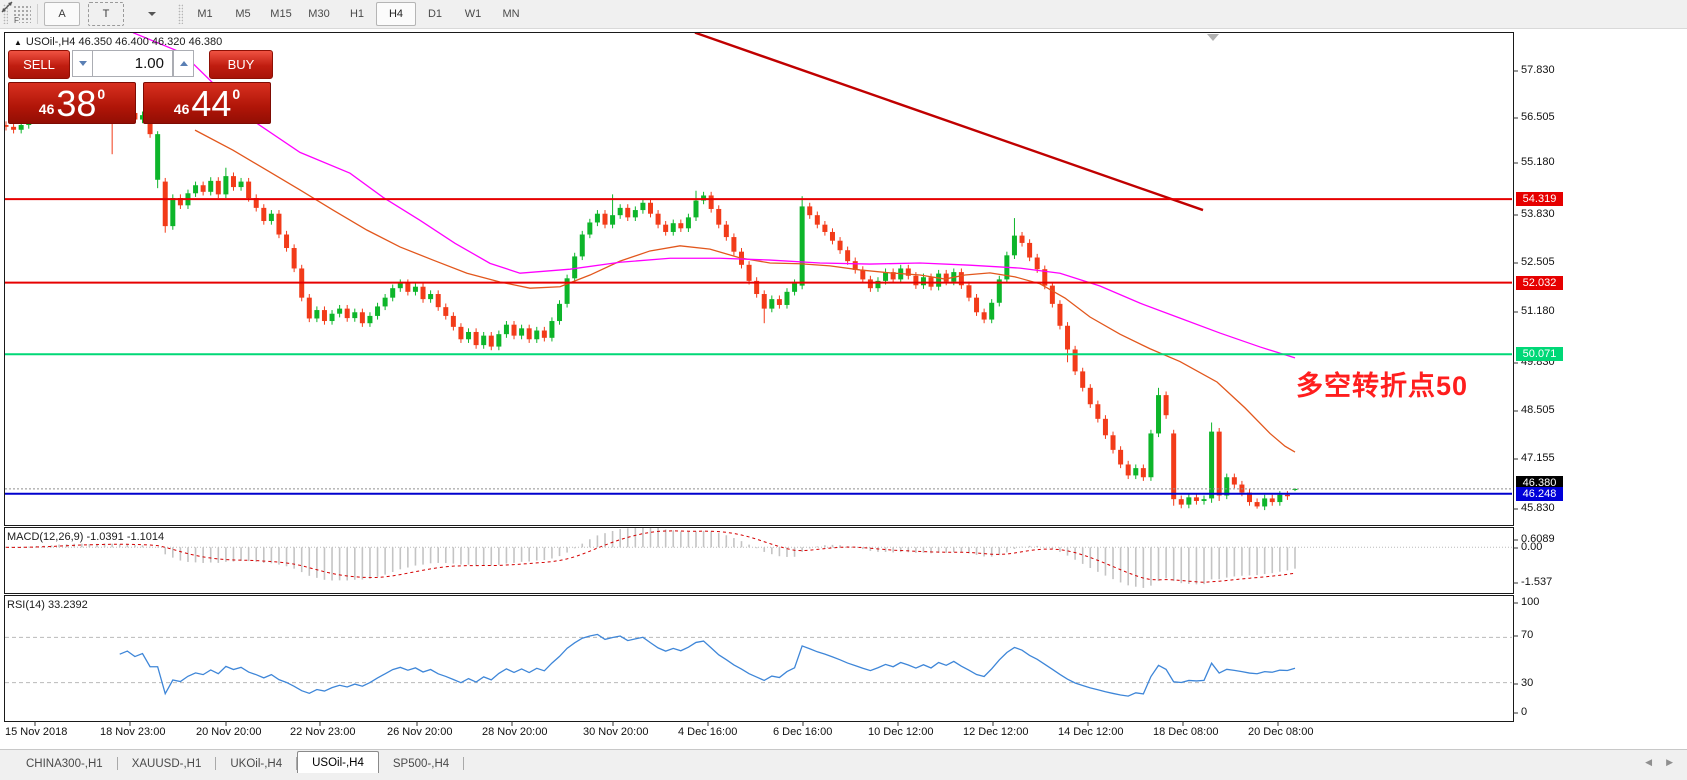  I want to click on price-axis-tick: 47.155, so click(1538, 458).